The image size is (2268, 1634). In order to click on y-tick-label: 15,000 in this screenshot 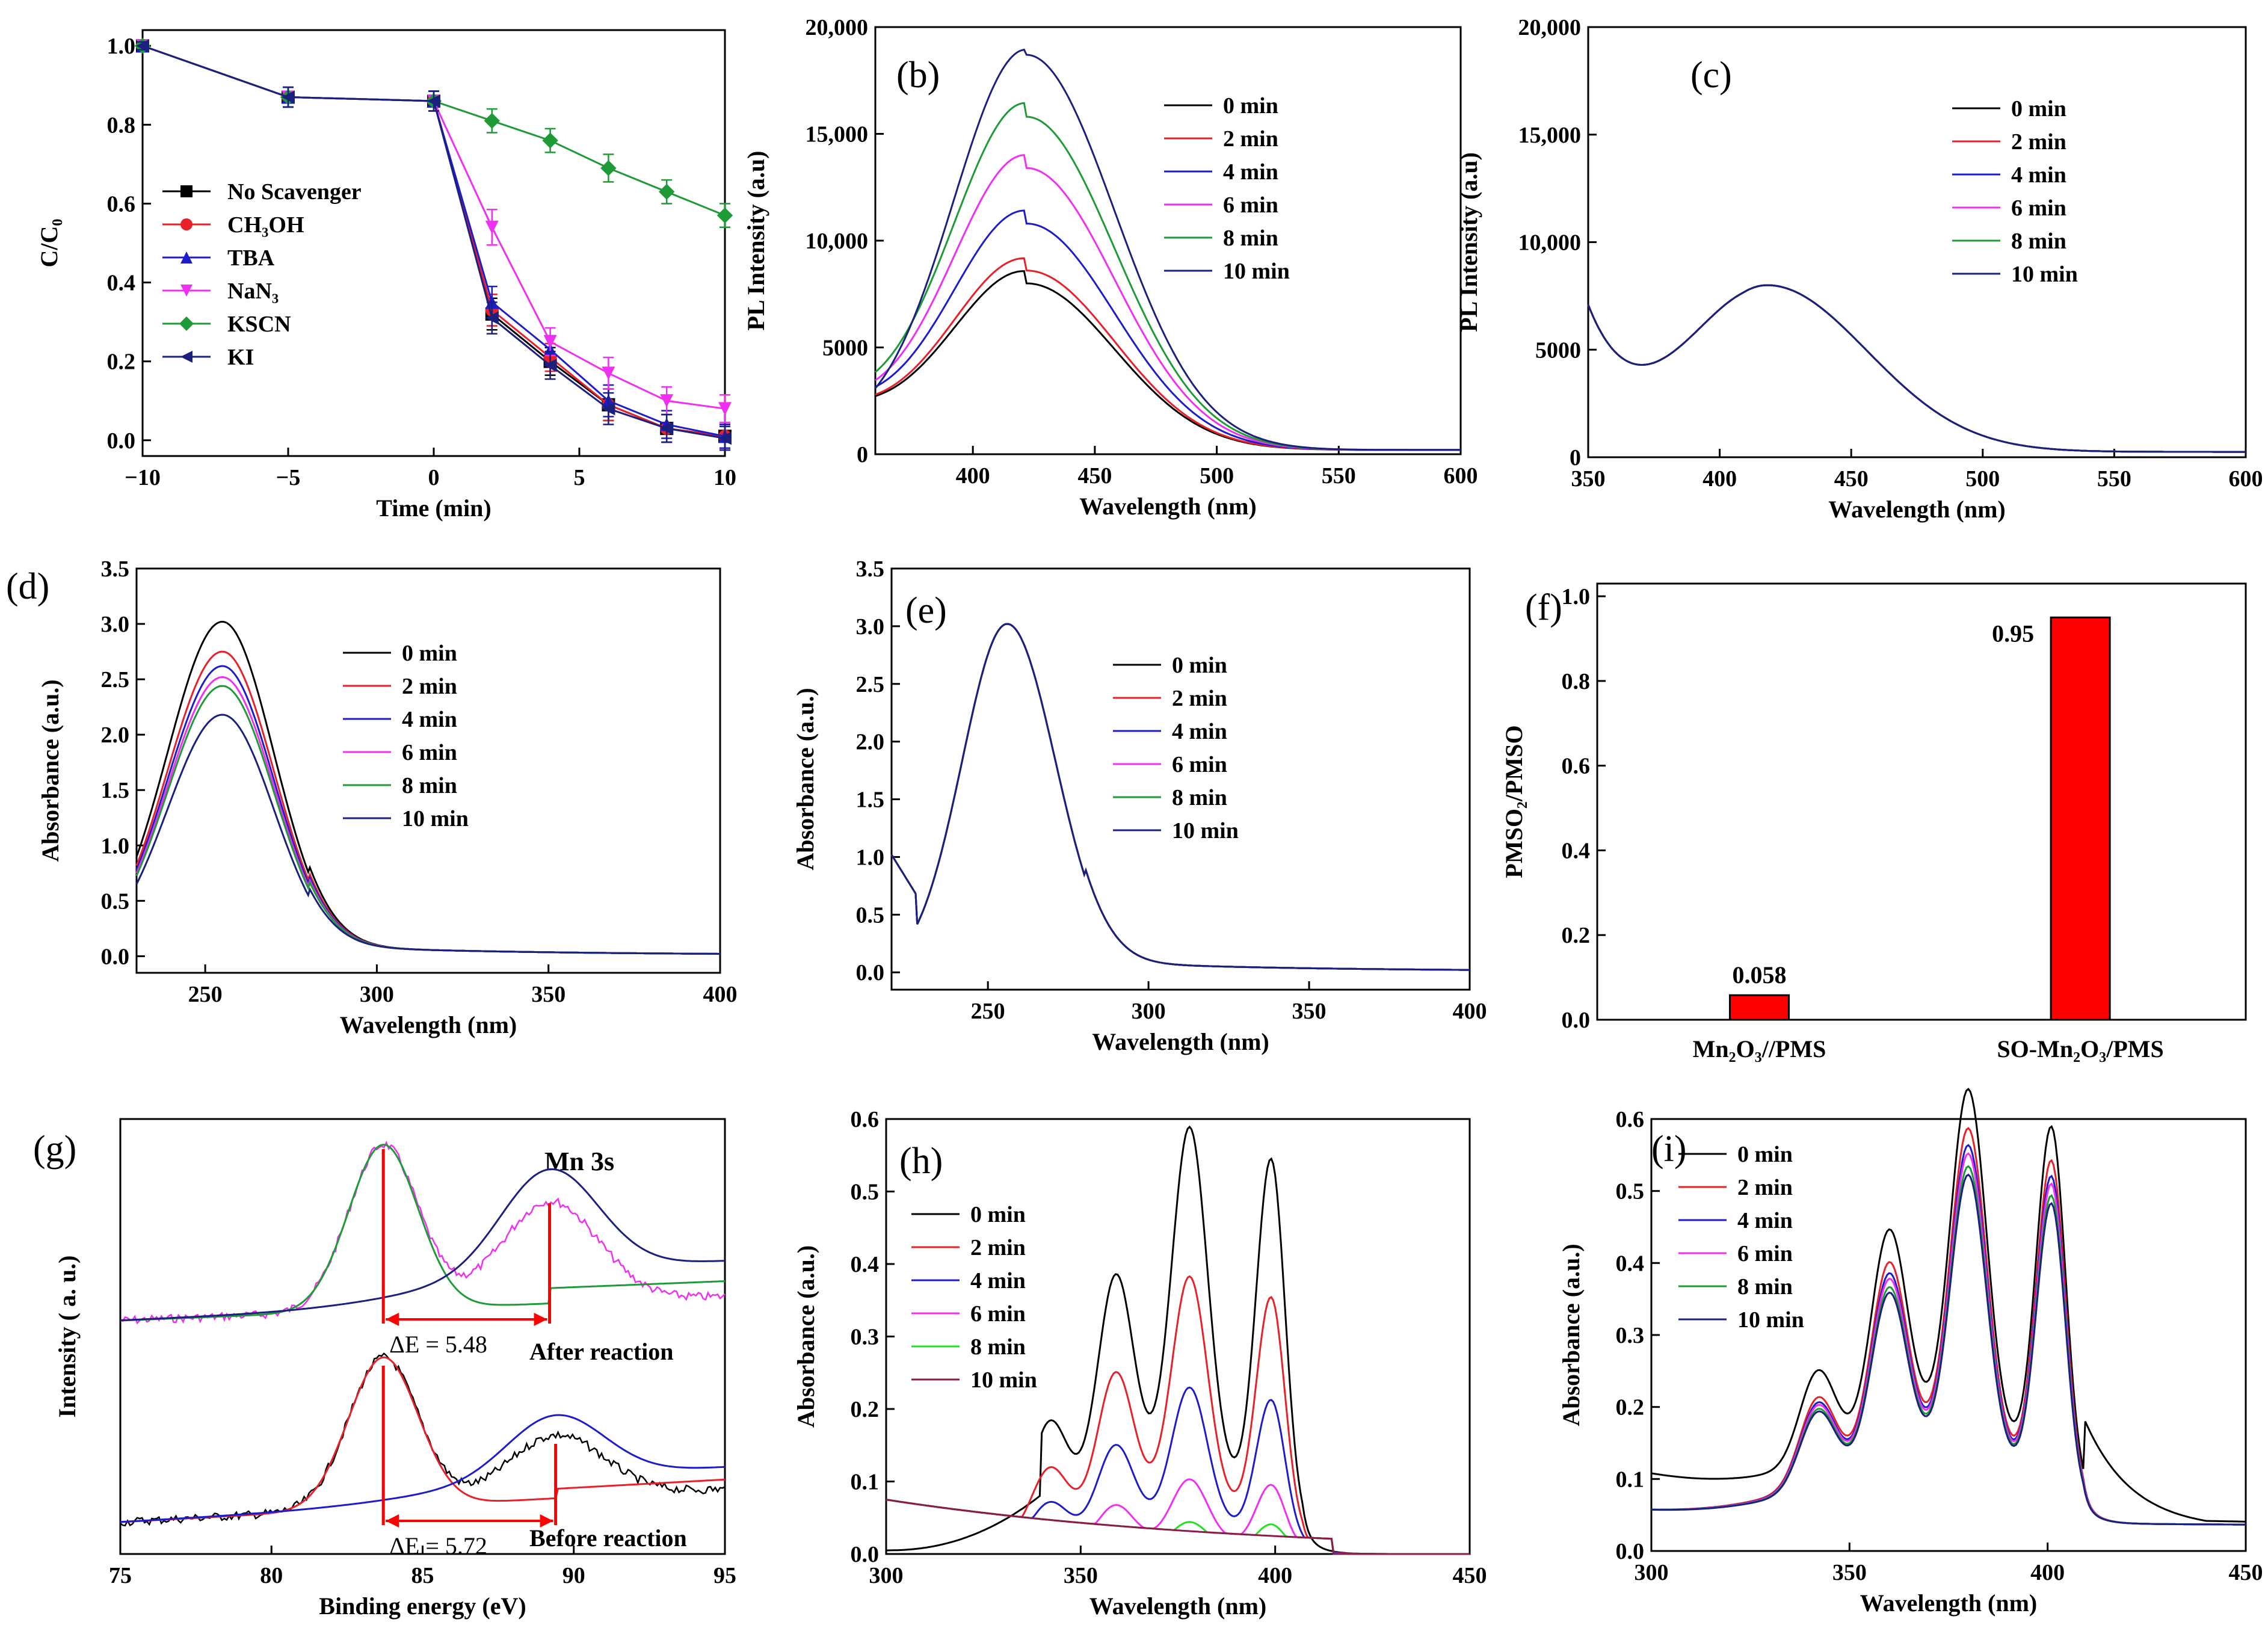, I will do `click(837, 134)`.